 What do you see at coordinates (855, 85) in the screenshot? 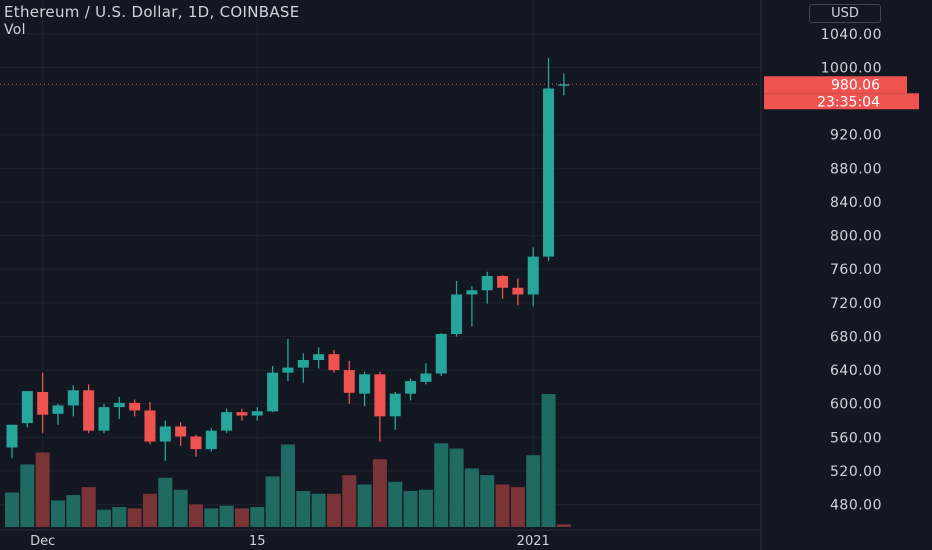
I see `last-price-value: 980.06` at bounding box center [855, 85].